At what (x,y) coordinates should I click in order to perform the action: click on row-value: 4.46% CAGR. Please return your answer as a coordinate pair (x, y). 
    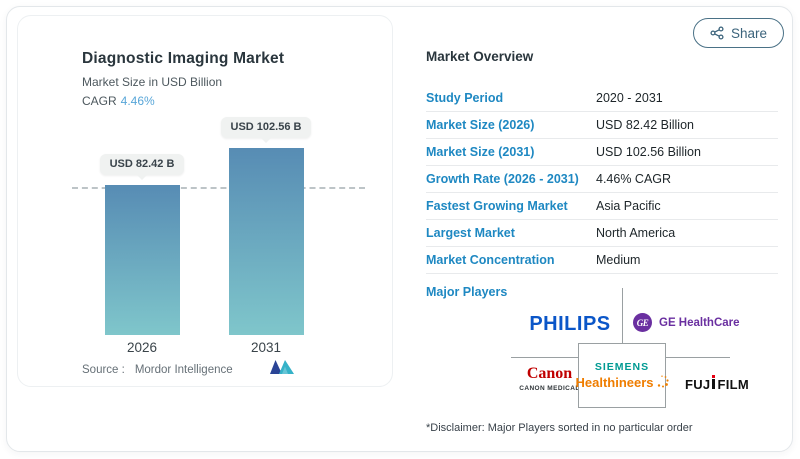
    Looking at the image, I should click on (634, 179).